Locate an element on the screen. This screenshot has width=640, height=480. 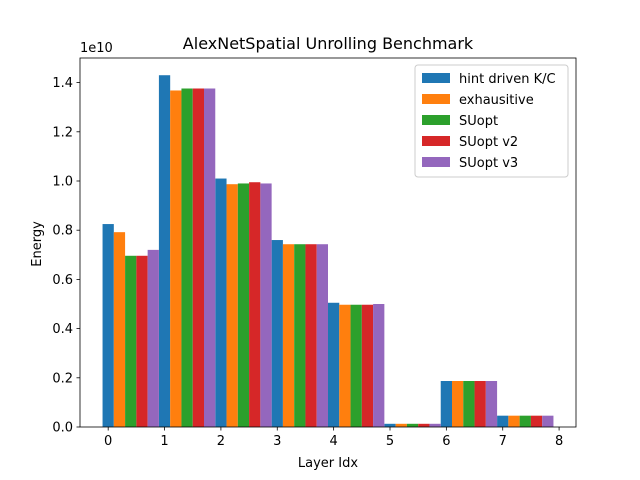
y-scale-label: 1e10 is located at coordinates (96, 48).